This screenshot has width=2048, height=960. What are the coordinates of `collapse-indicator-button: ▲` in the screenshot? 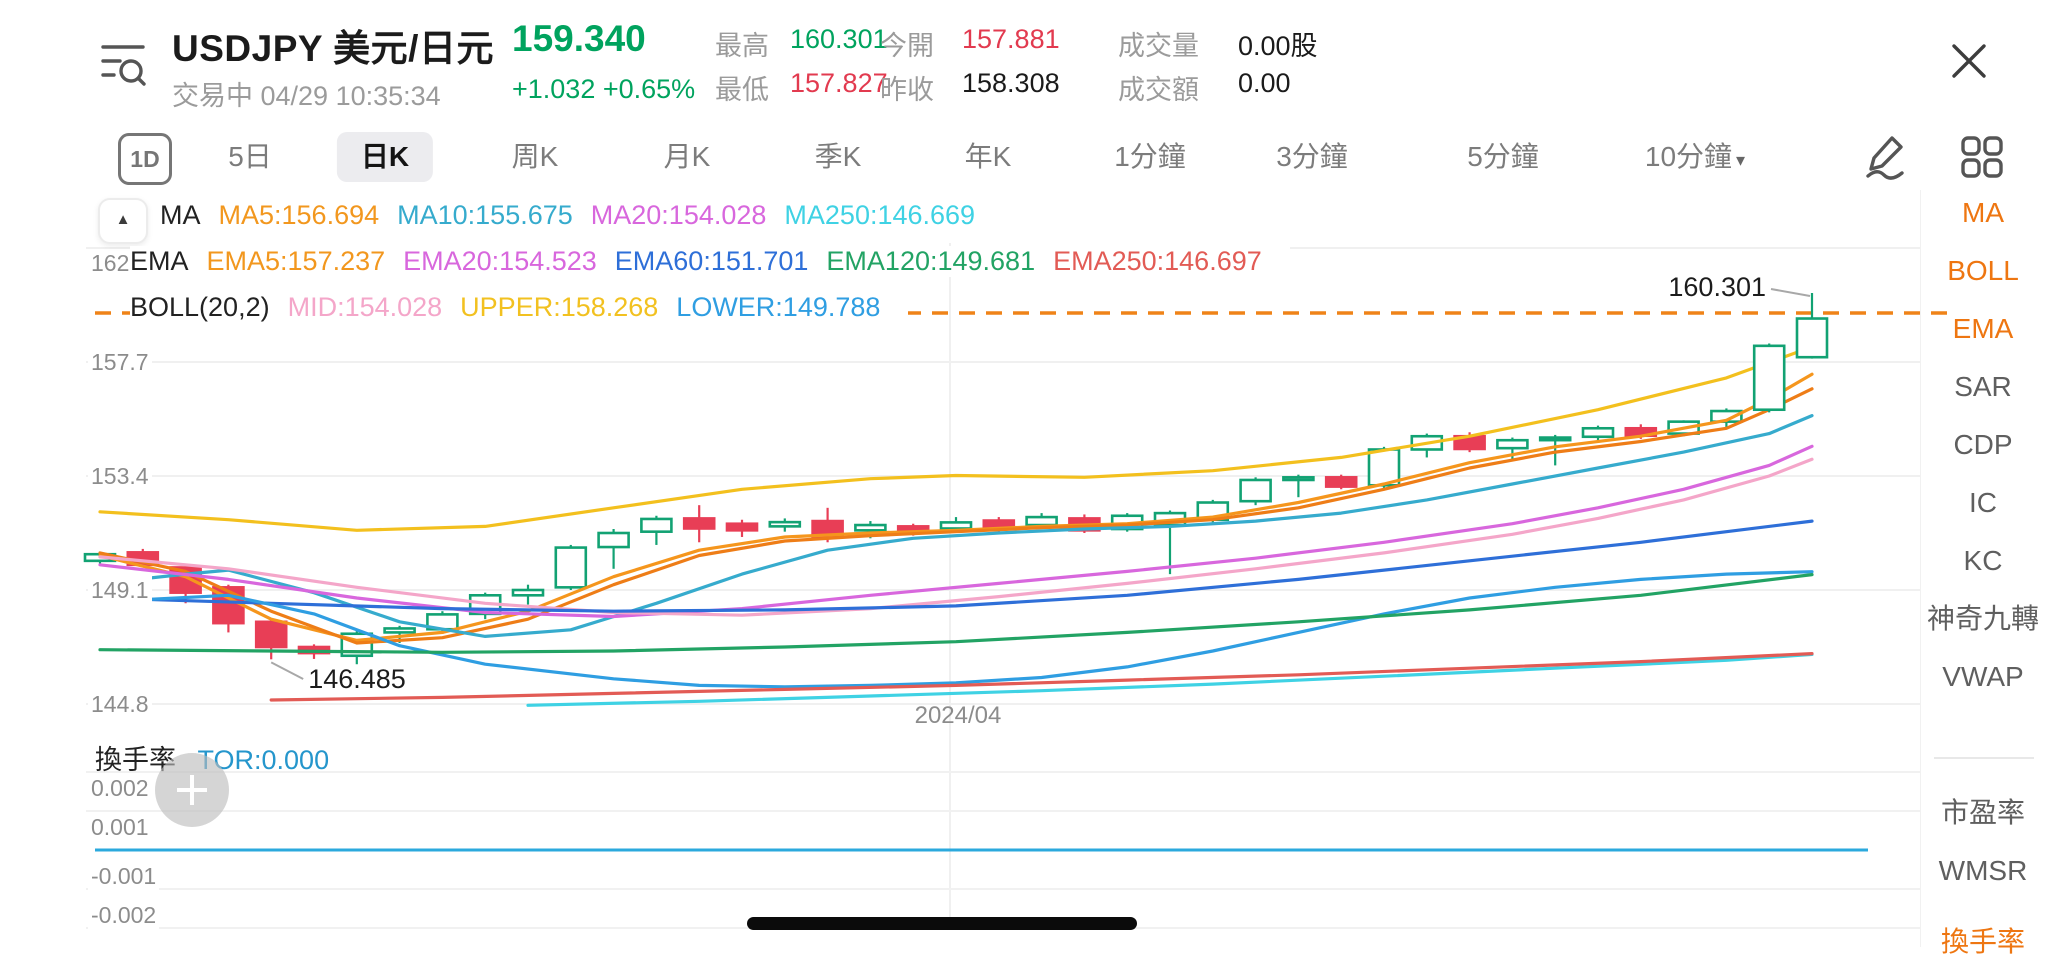 It's located at (123, 221).